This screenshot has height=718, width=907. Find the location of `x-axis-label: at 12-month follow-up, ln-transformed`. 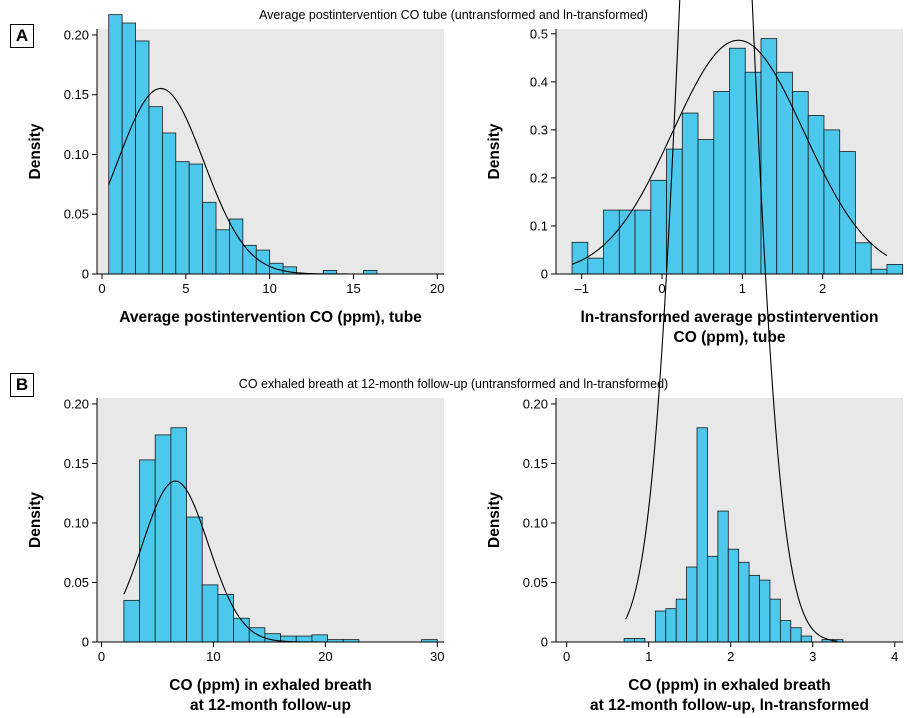

x-axis-label: at 12-month follow-up, ln-transformed is located at coordinates (729, 705).